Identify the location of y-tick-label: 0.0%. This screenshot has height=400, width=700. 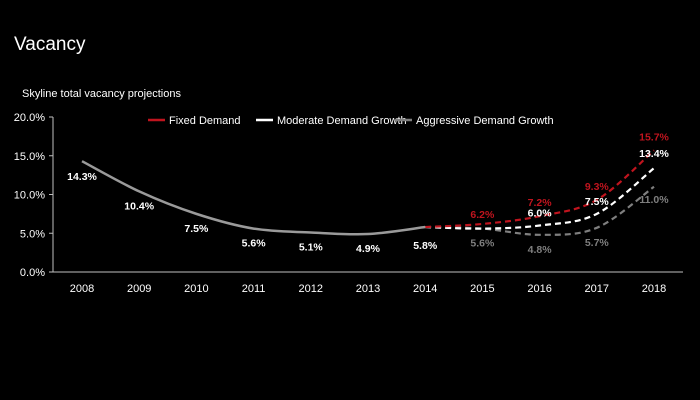
(32, 273).